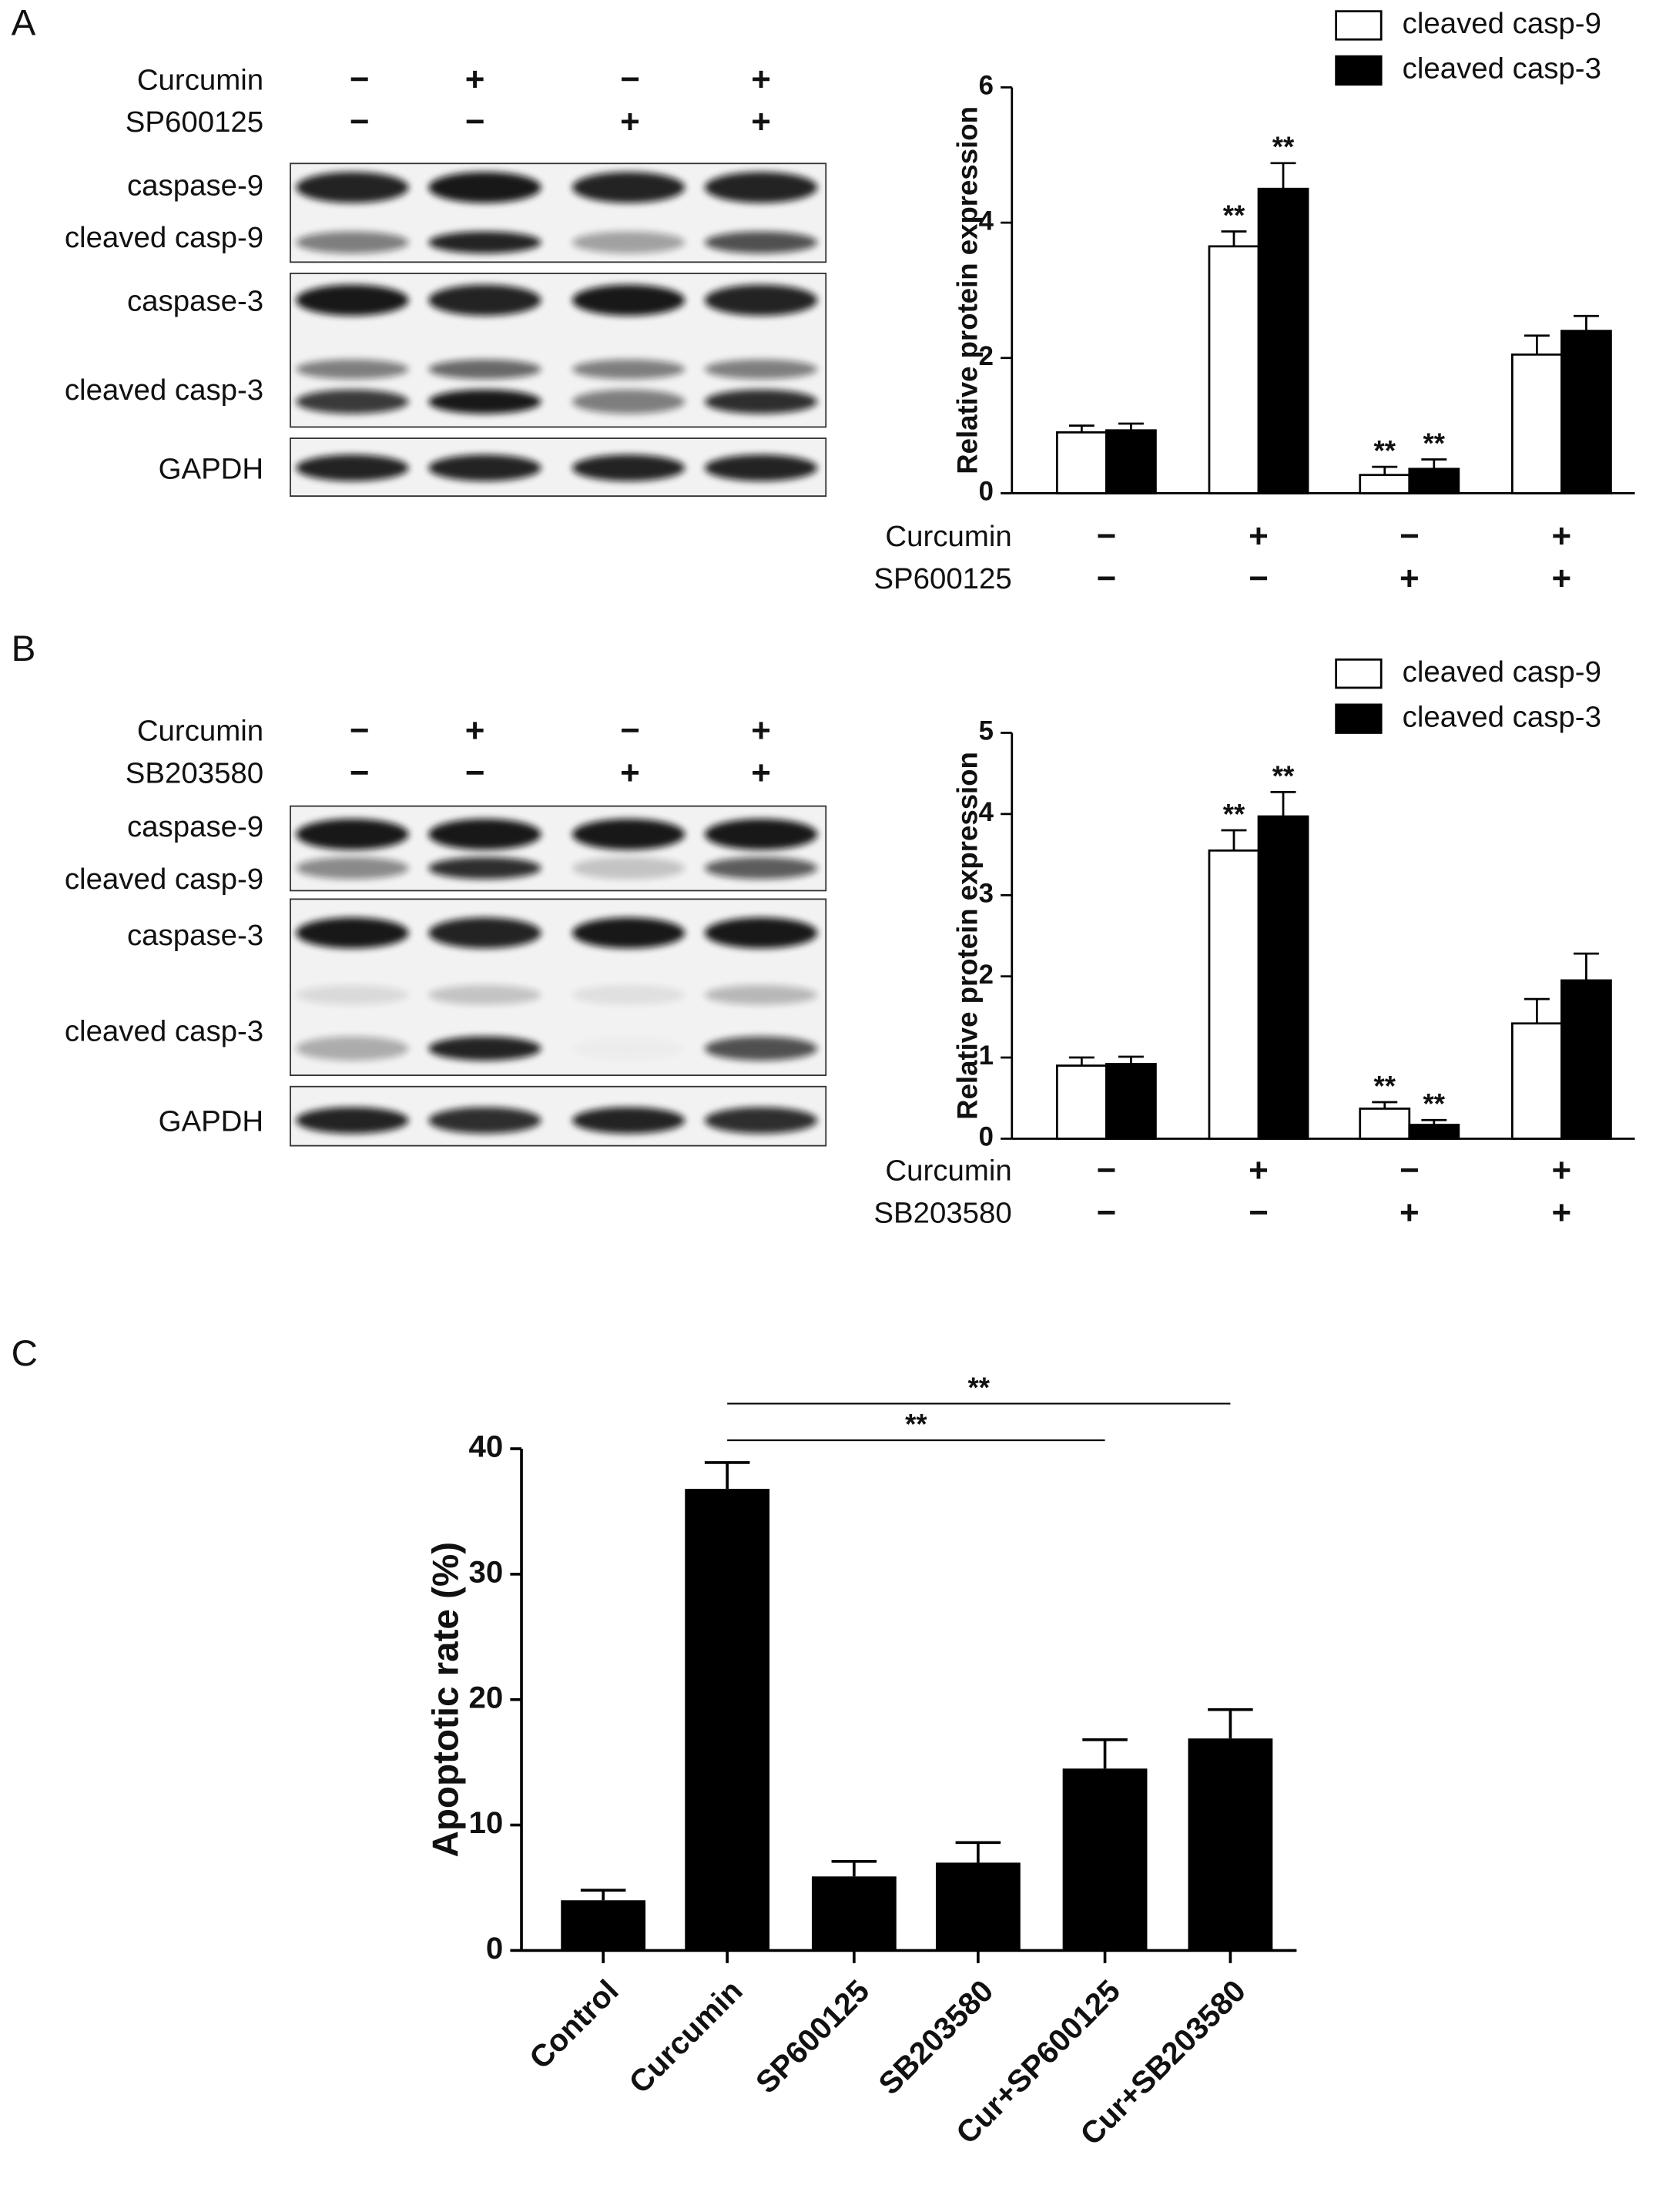  I want to click on y-axis-label: Relative protein expression, so click(968, 936).